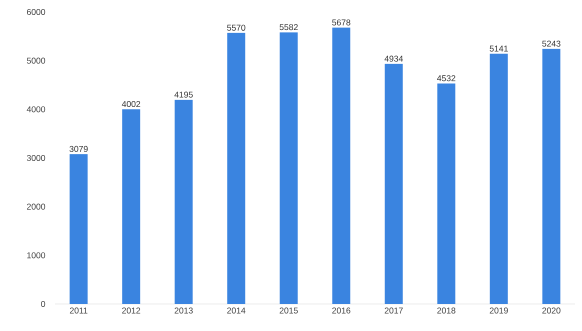 This screenshot has width=582, height=331. What do you see at coordinates (36, 61) in the screenshot?
I see `y-tick-label: 5000` at bounding box center [36, 61].